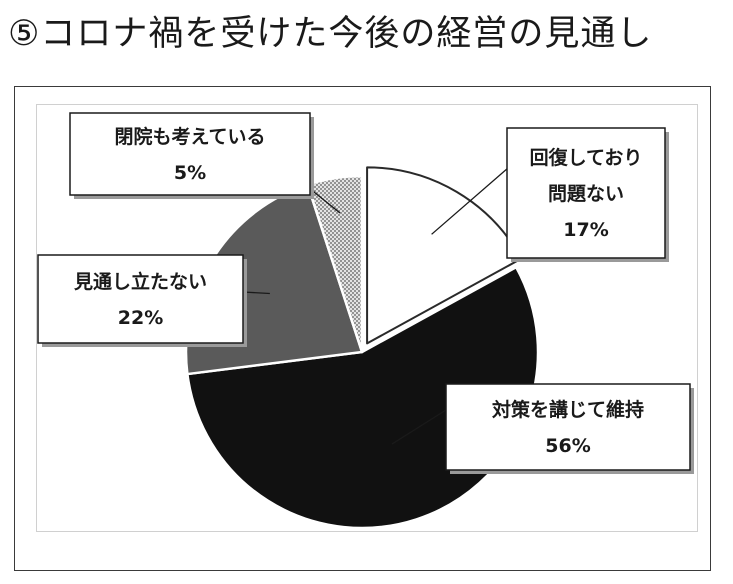 This screenshot has height=584, width=733. I want to click on callout-uncertain: 見通し立たない 22%, so click(142, 300).